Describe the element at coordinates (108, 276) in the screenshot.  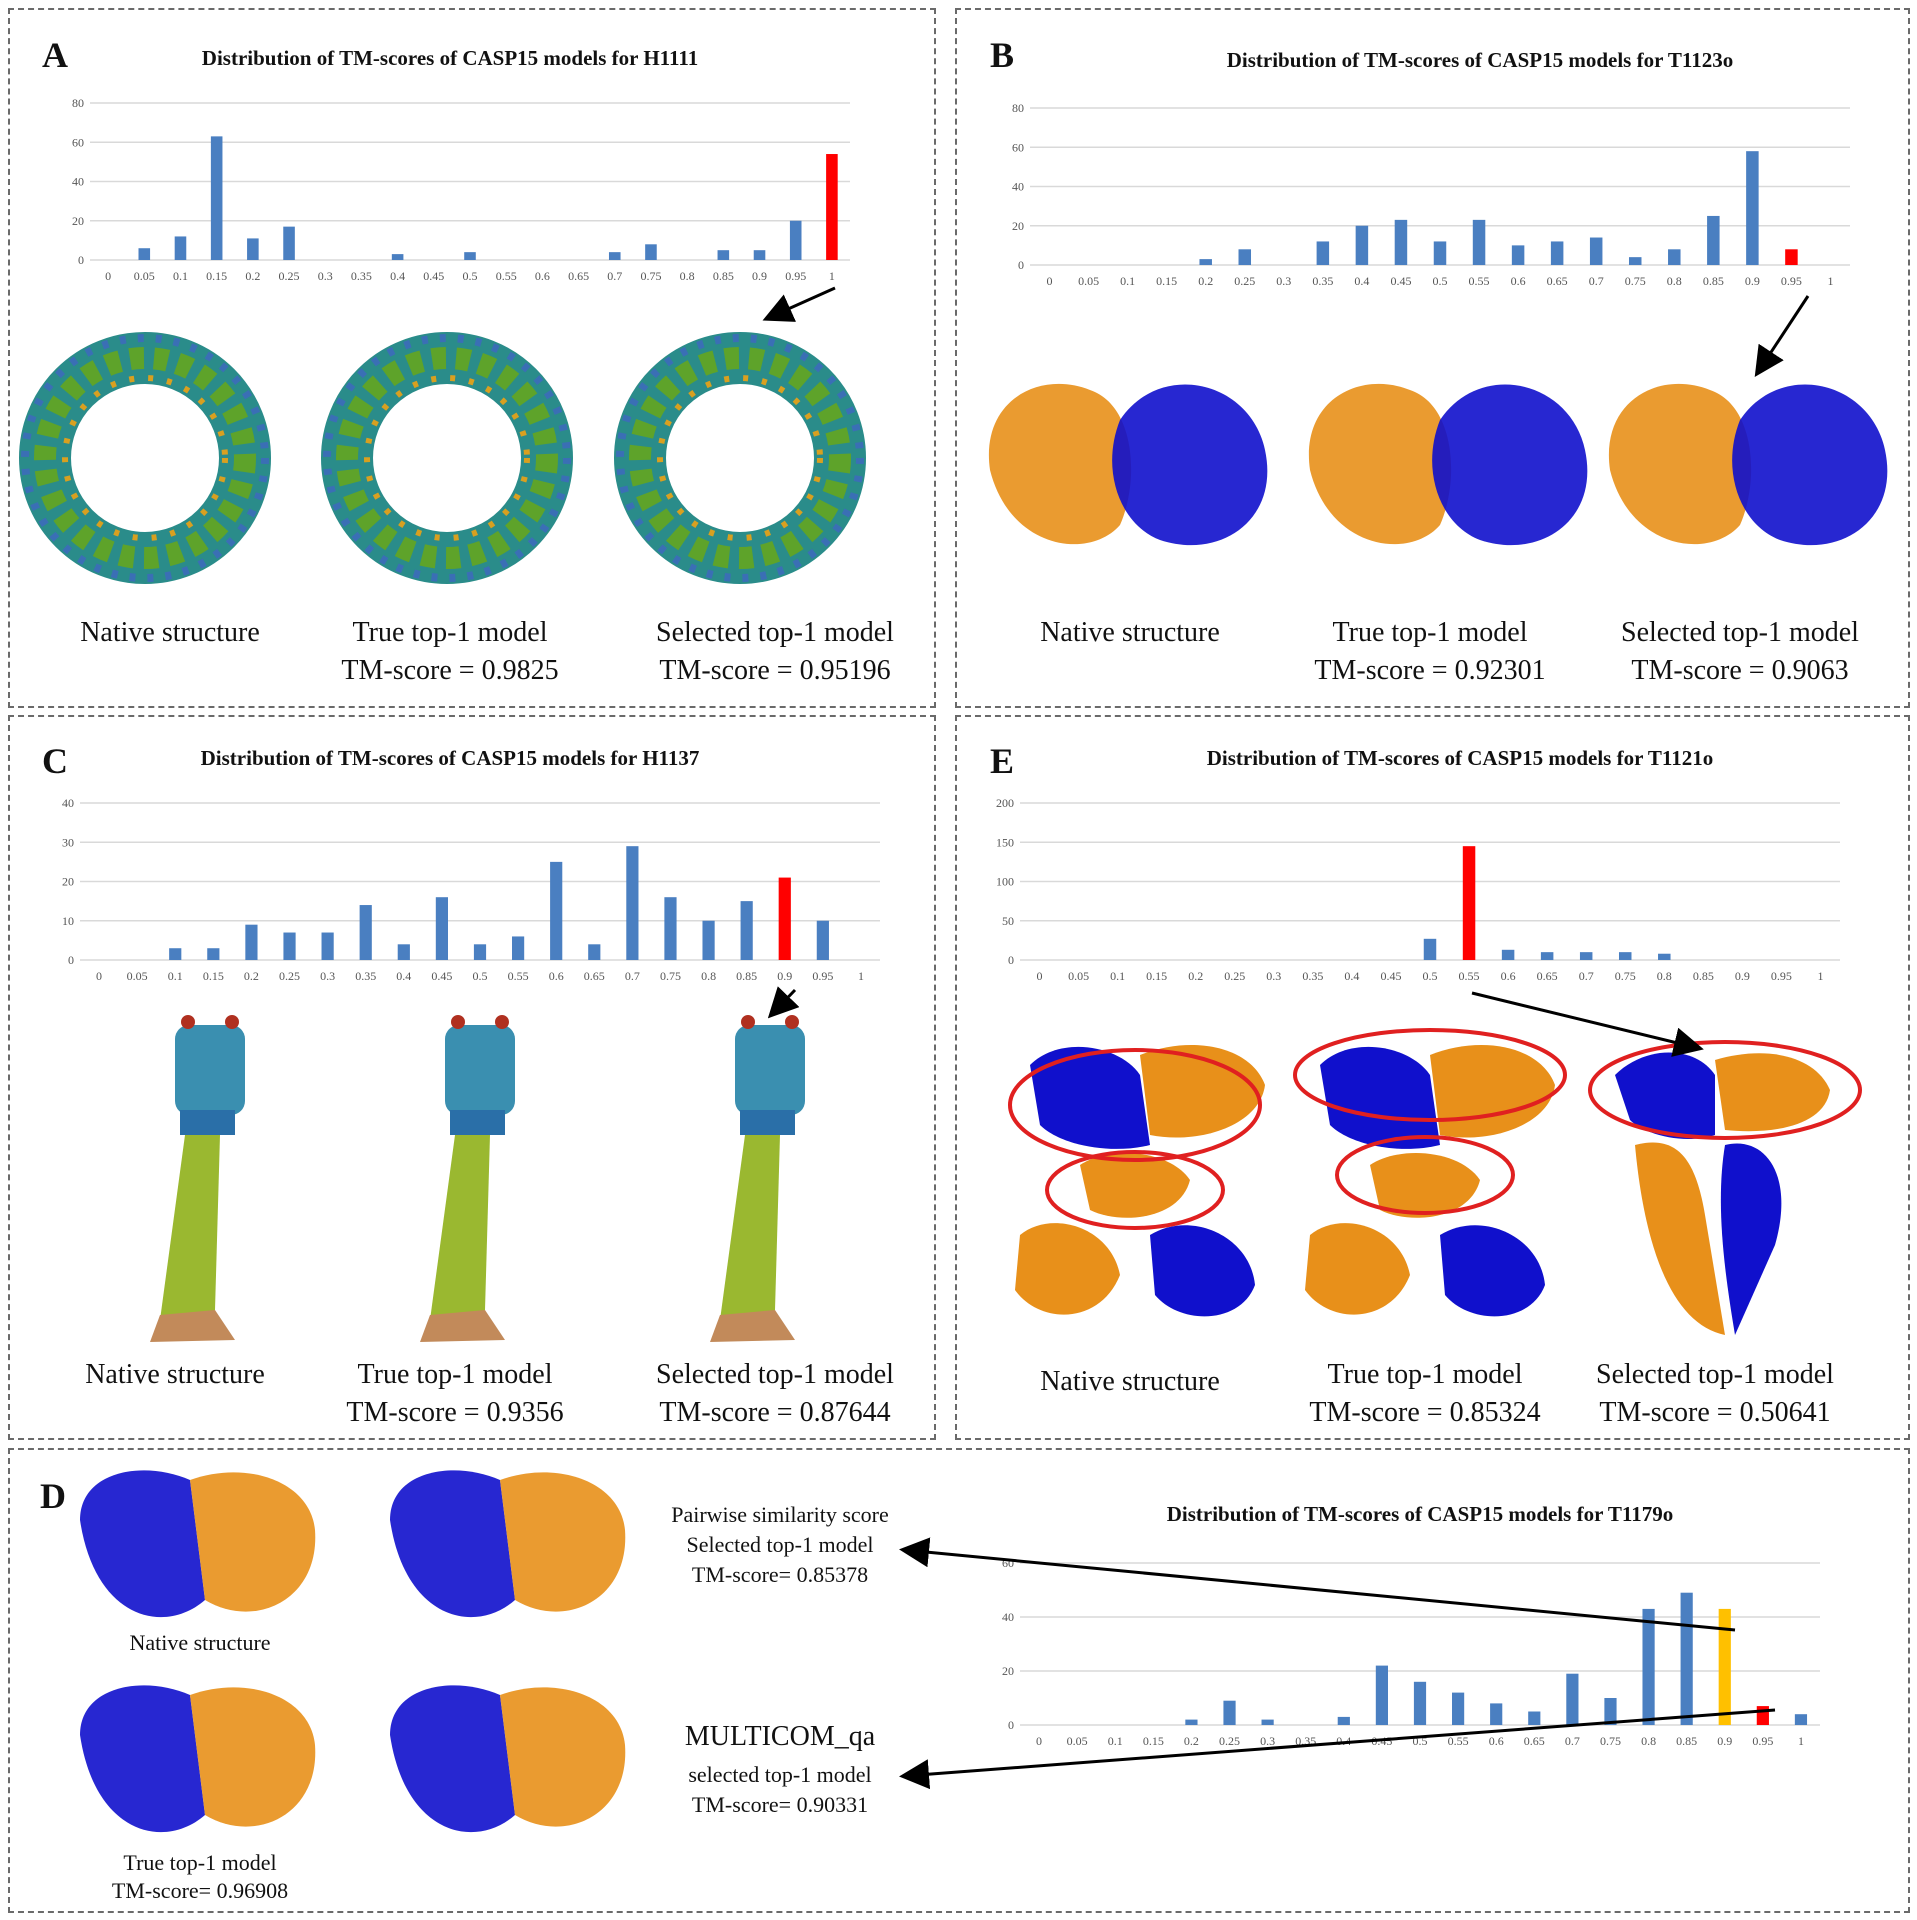
I see `x-tick-label: 0` at that location.